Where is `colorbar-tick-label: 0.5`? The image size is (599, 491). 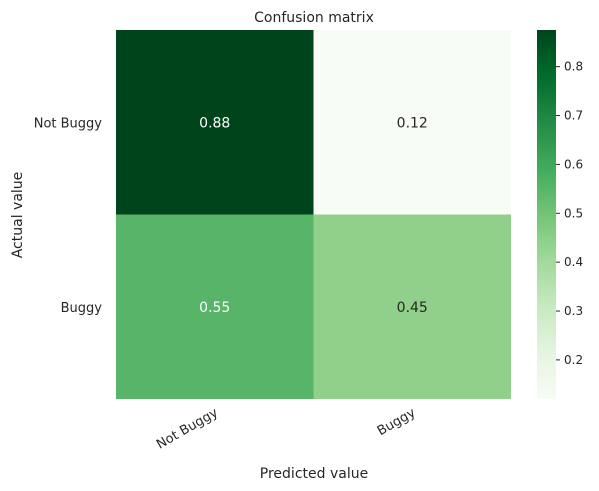 colorbar-tick-label: 0.5 is located at coordinates (573, 213).